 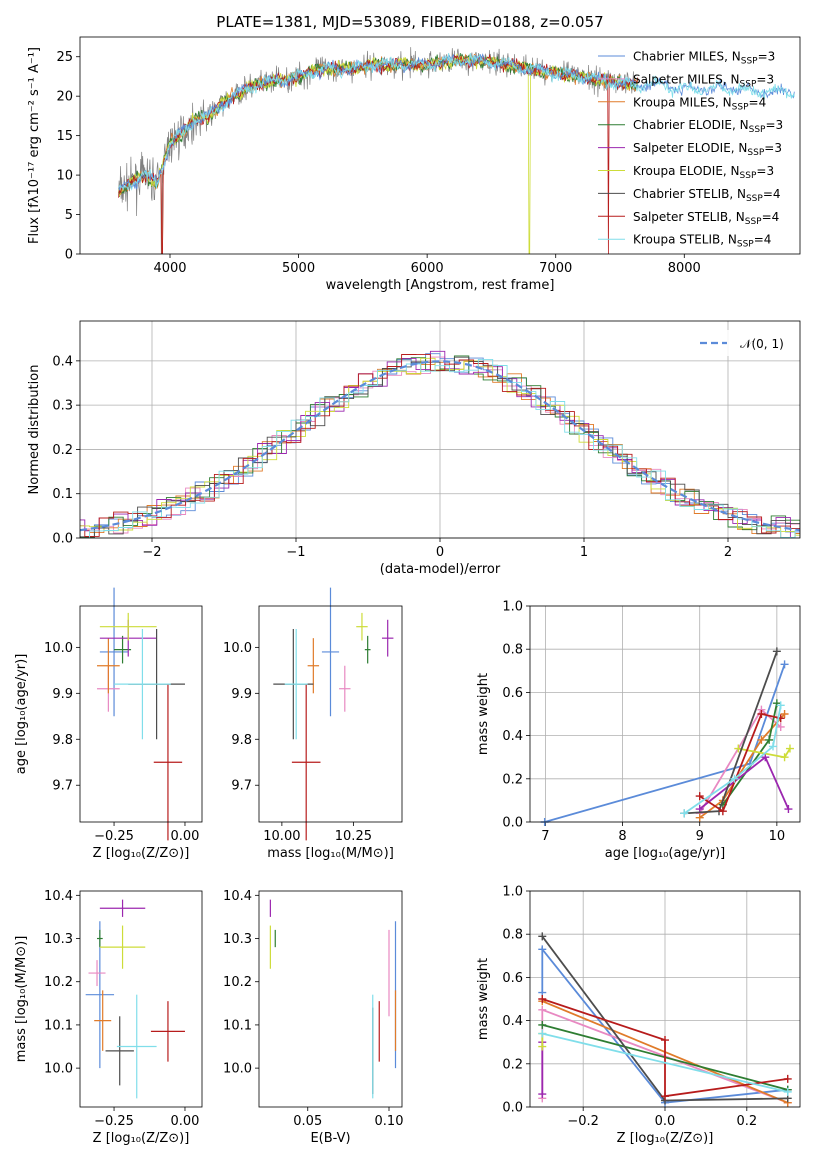 What do you see at coordinates (703, 172) in the screenshot?
I see `legend-label: Kroupa ELODIE, NSSP=3` at bounding box center [703, 172].